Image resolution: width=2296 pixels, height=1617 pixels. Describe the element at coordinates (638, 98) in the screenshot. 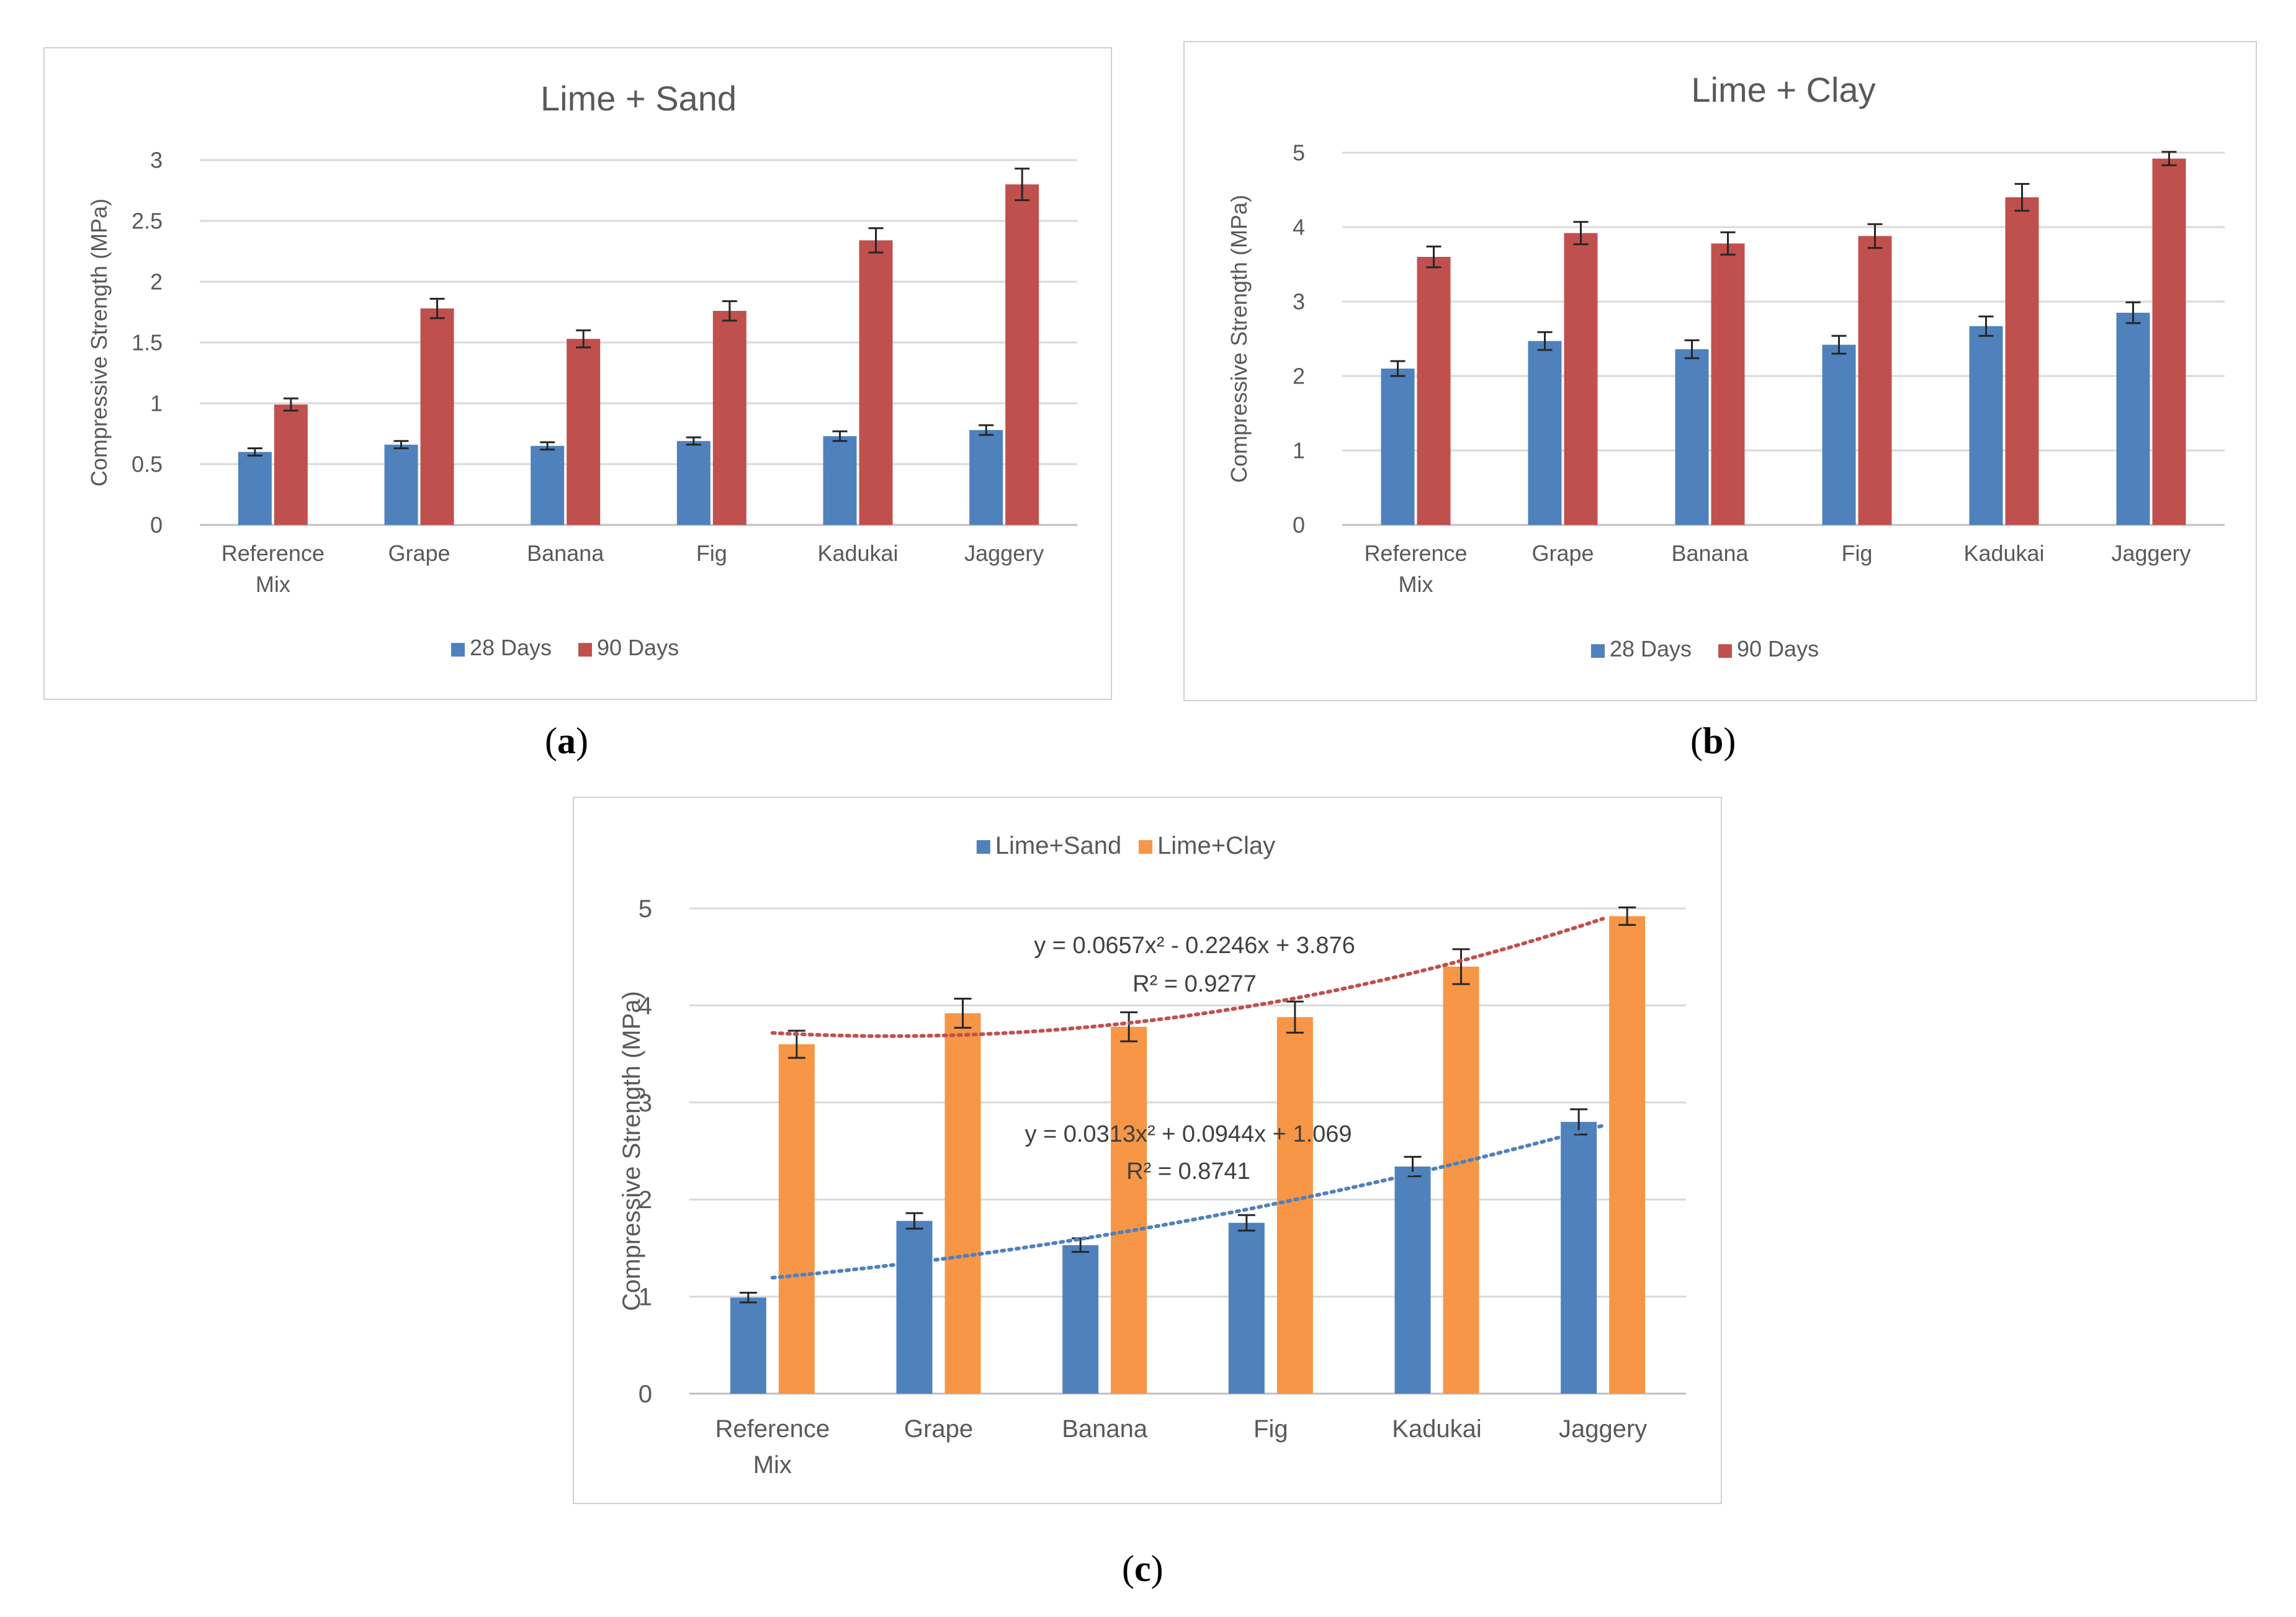

I see `chart-title: Lime + Sand` at that location.